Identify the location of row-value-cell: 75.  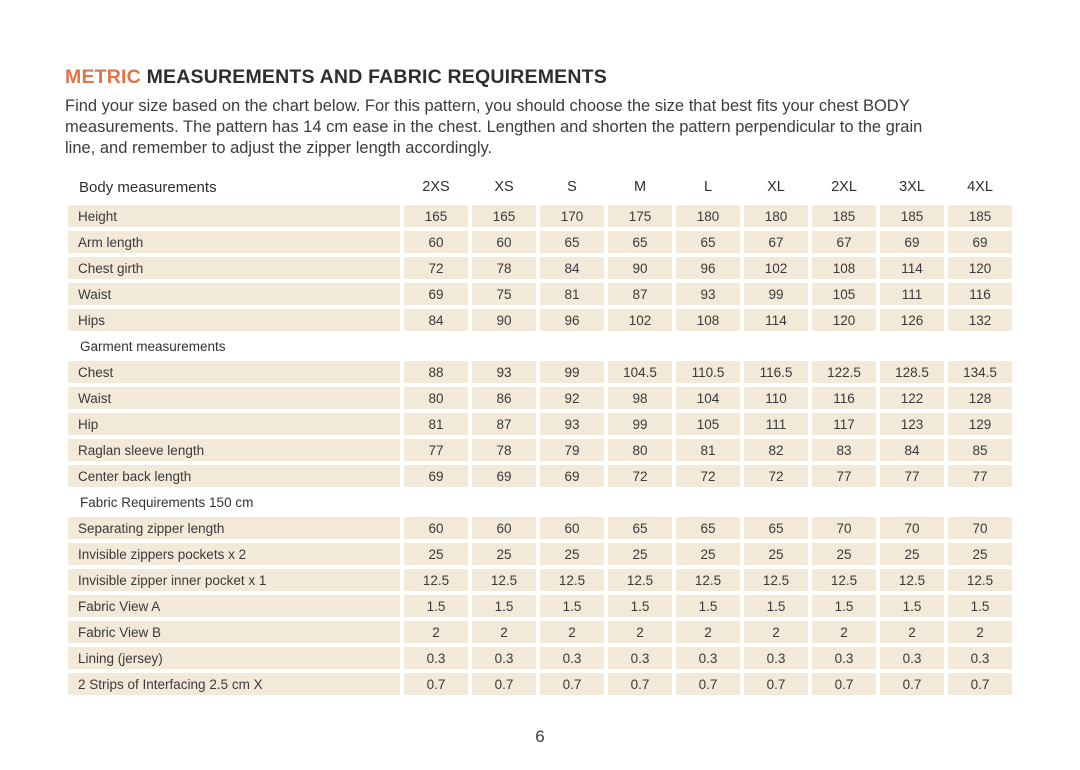
(504, 294).